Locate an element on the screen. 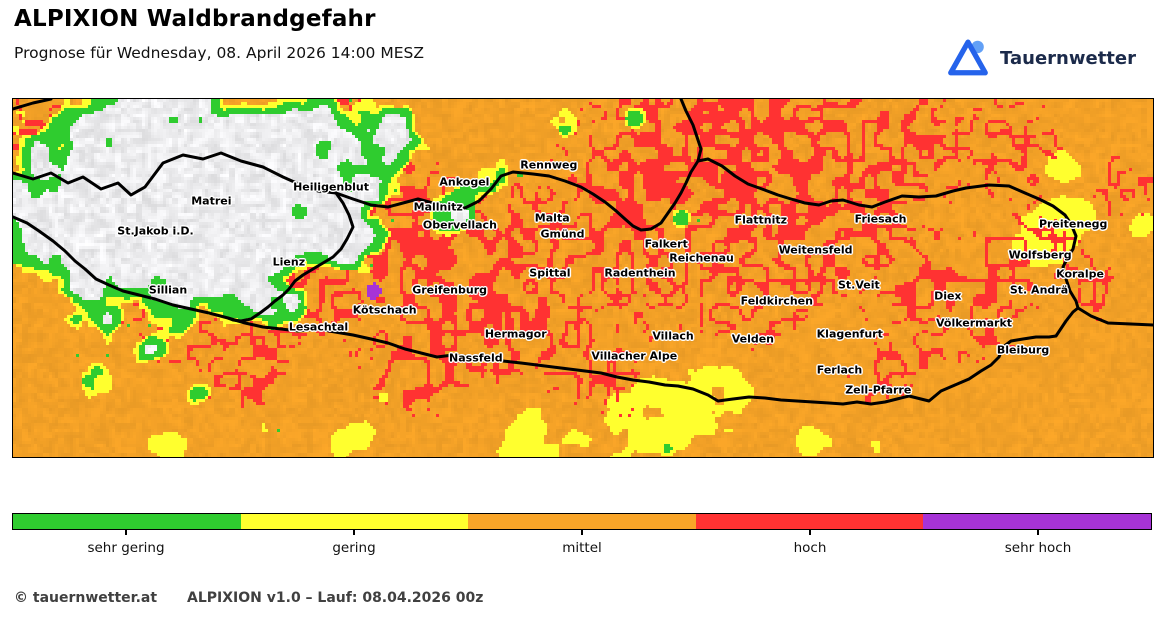 The width and height of the screenshot is (1164, 621). map-place-label: Villacher Alpe is located at coordinates (634, 356).